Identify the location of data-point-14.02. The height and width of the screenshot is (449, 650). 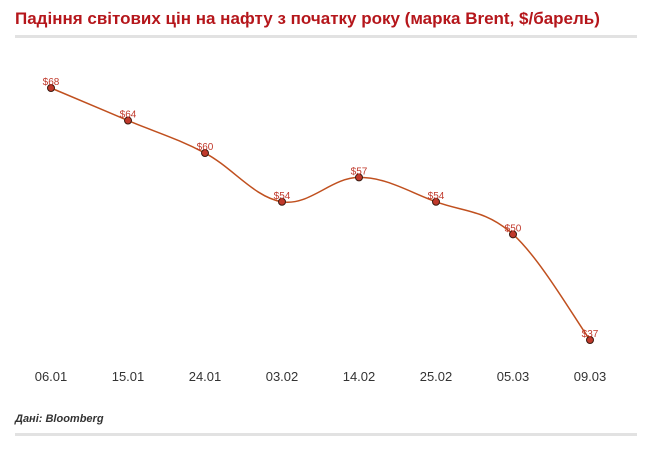
(359, 177).